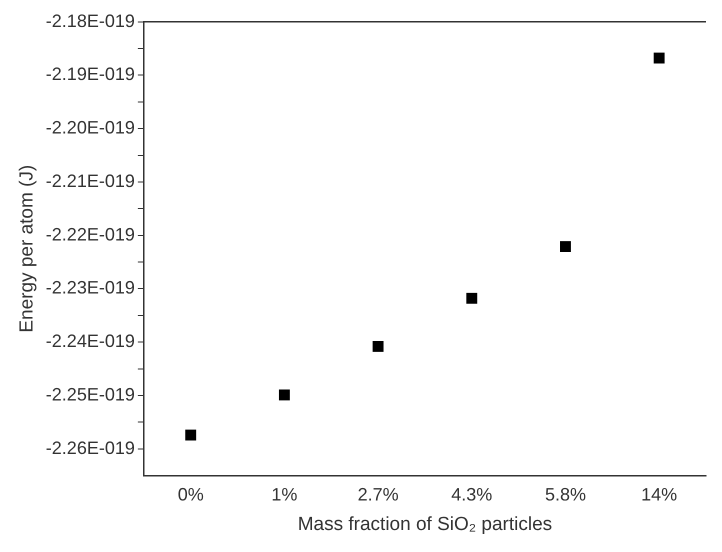 Image resolution: width=722 pixels, height=552 pixels. I want to click on x-tick-label: 5.8%, so click(565, 494).